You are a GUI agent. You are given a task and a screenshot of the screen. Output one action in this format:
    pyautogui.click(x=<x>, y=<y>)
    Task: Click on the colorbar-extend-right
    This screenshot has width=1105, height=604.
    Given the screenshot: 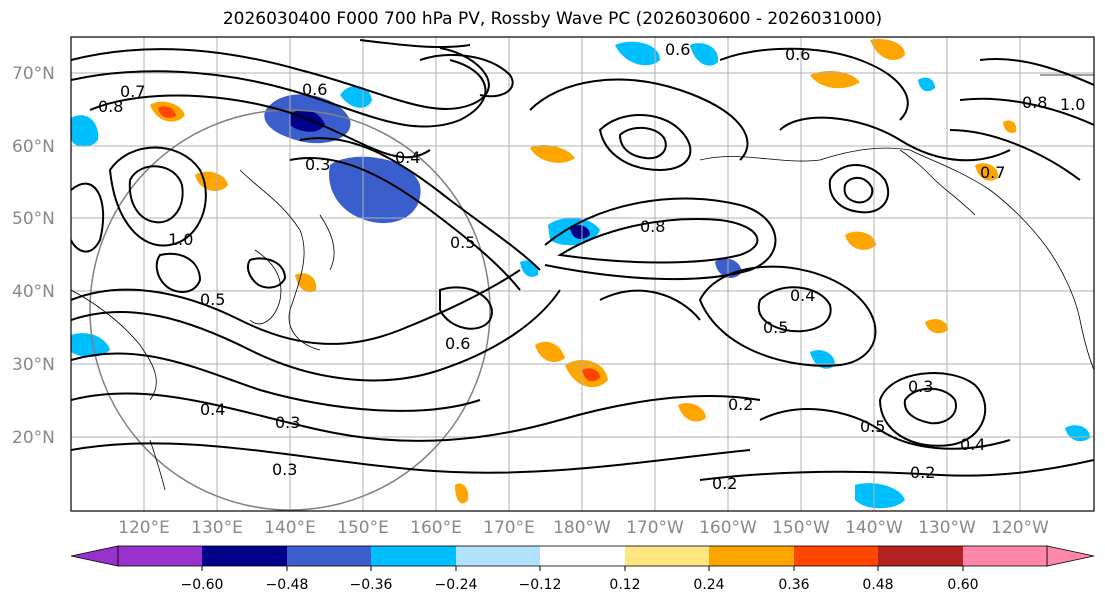 What is the action you would take?
    pyautogui.click(x=1070, y=556)
    